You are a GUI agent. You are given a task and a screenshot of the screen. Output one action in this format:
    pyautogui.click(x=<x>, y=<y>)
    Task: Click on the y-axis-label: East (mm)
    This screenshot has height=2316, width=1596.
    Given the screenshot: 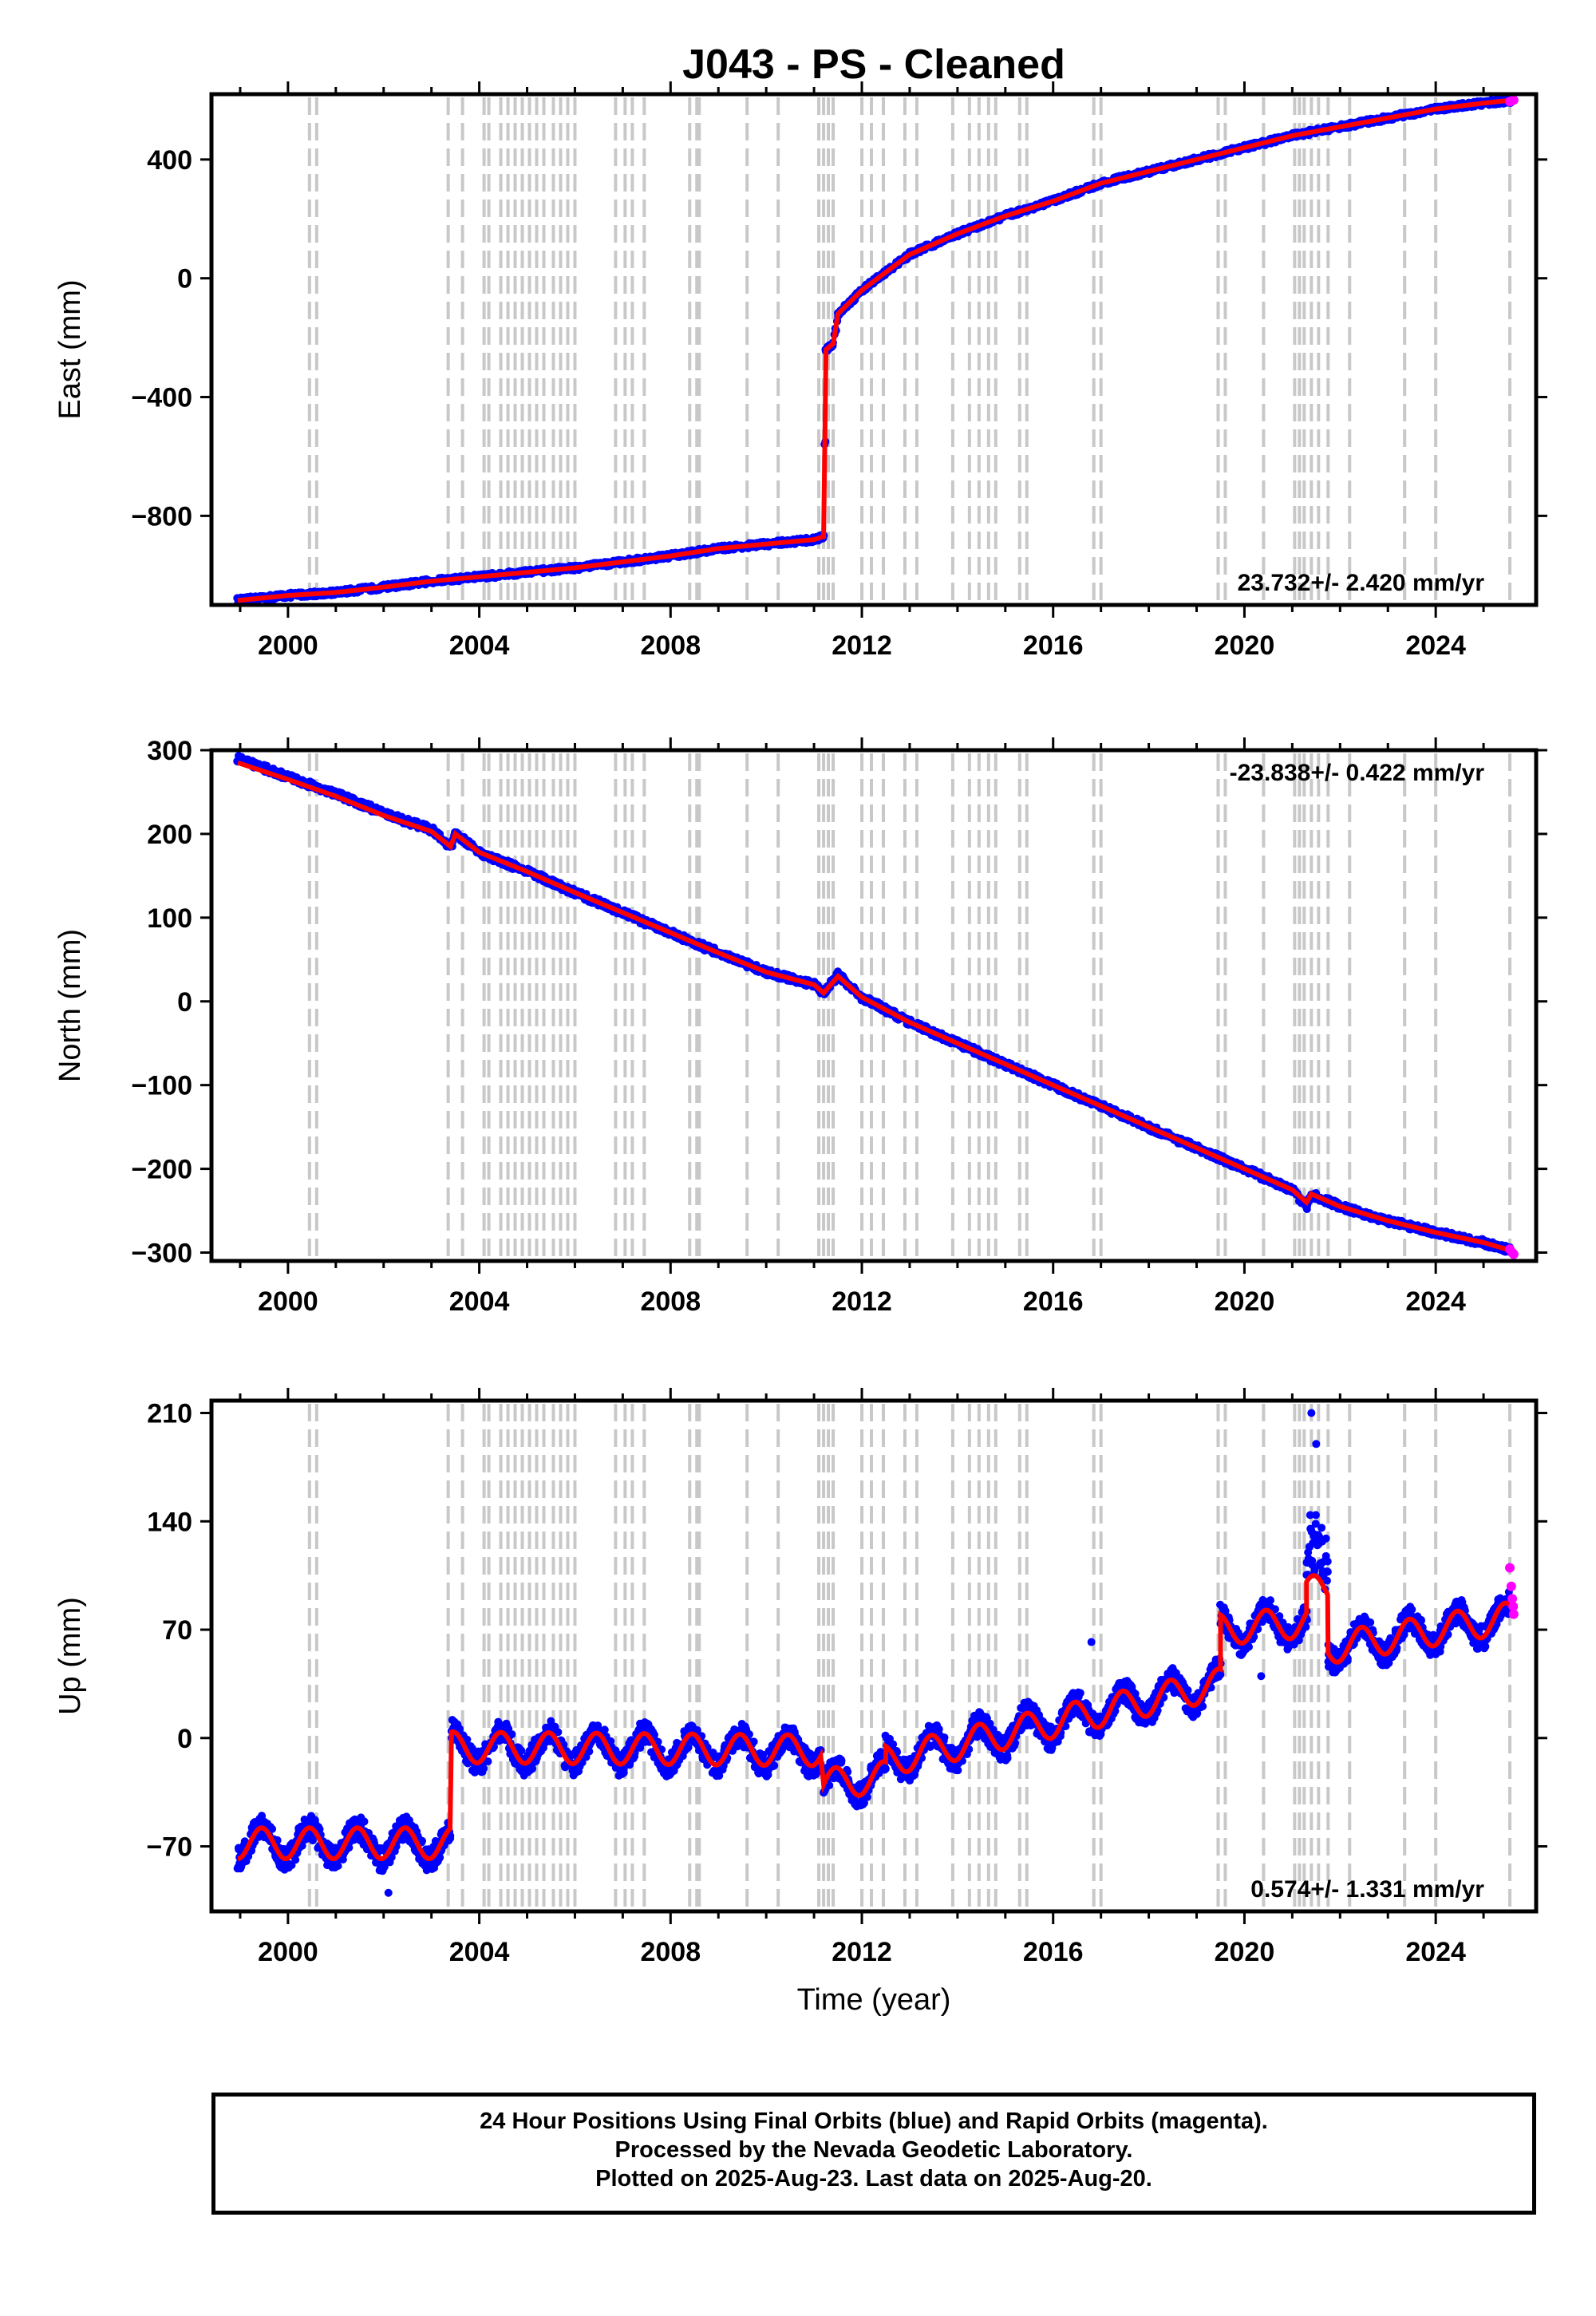 What is the action you would take?
    pyautogui.click(x=70, y=349)
    